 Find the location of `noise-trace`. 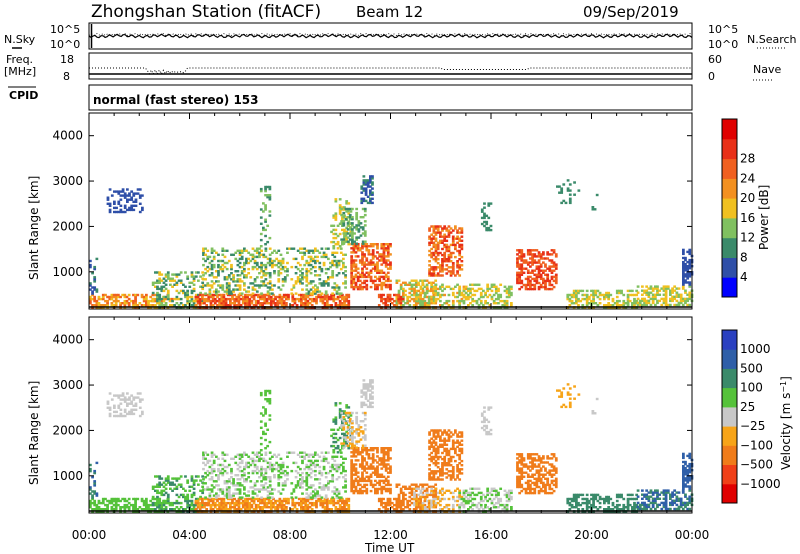

noise-trace is located at coordinates (390, 36).